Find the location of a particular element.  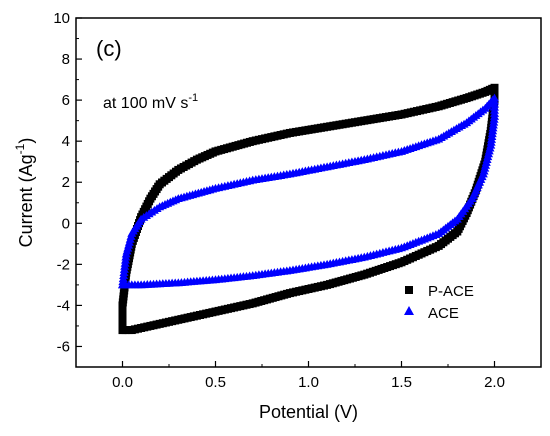

scan-rate-text: at 100 mV s is located at coordinates (145, 103).